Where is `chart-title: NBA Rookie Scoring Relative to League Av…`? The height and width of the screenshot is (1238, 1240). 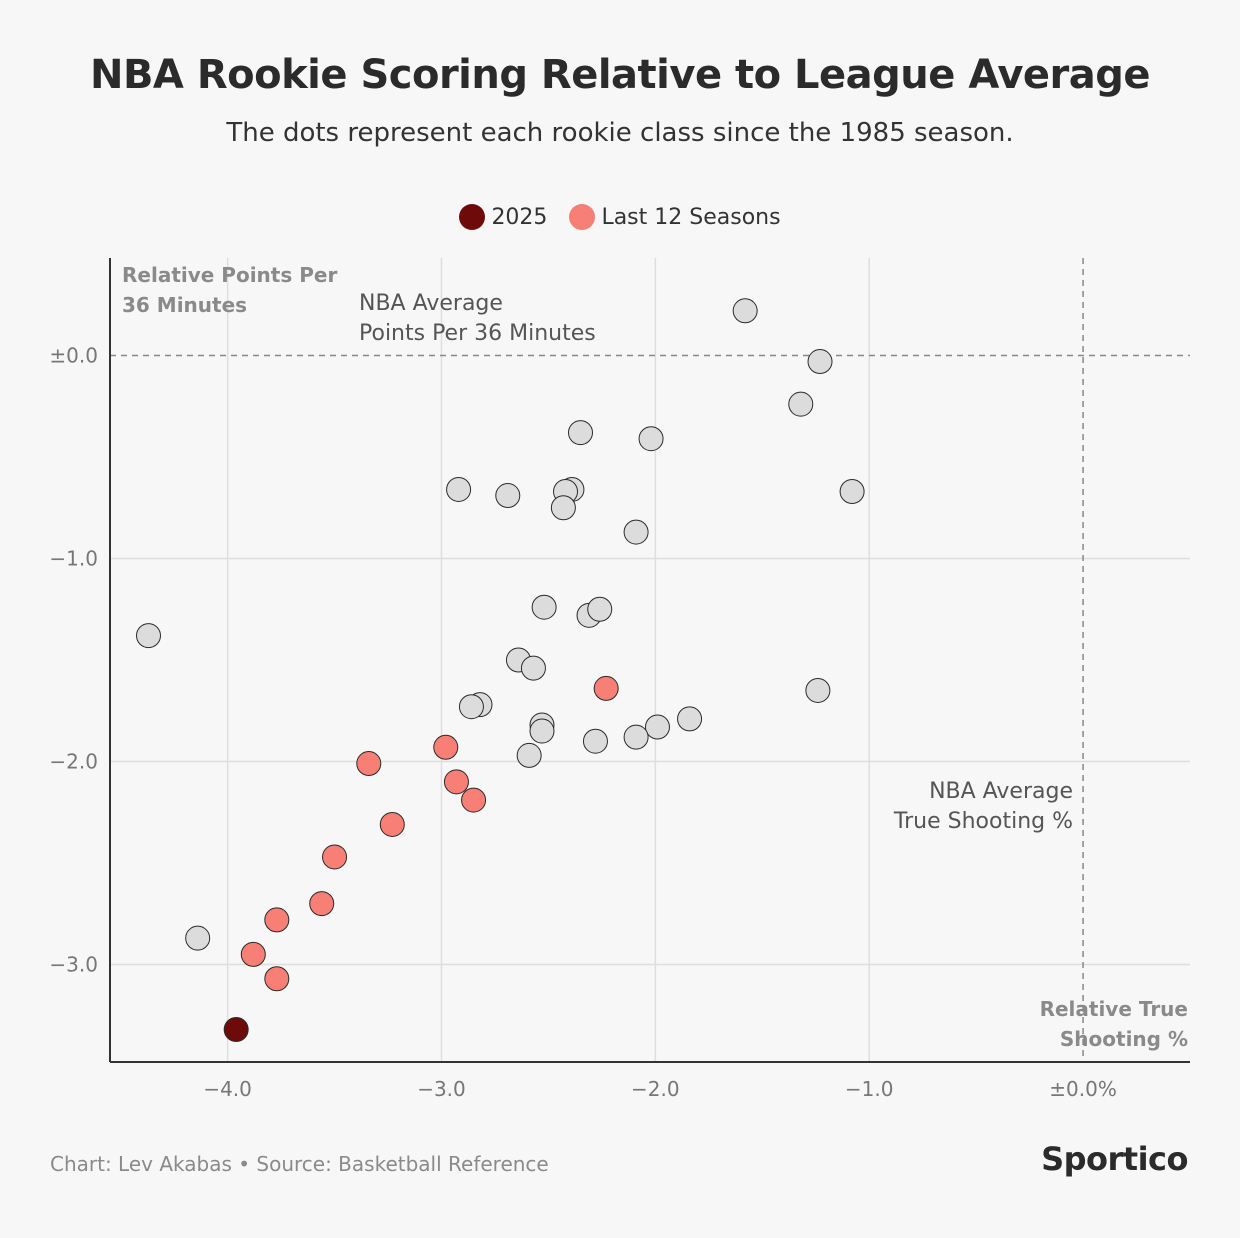
chart-title: NBA Rookie Scoring Relative to League Av… is located at coordinates (620, 75).